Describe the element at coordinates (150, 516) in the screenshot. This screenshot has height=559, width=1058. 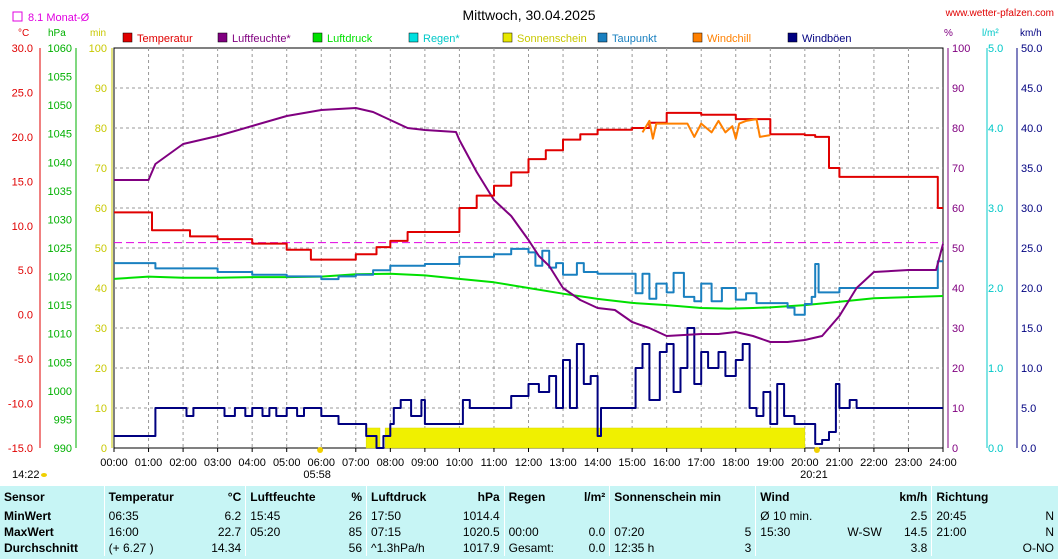
I see `temp-time: 06:35` at that location.